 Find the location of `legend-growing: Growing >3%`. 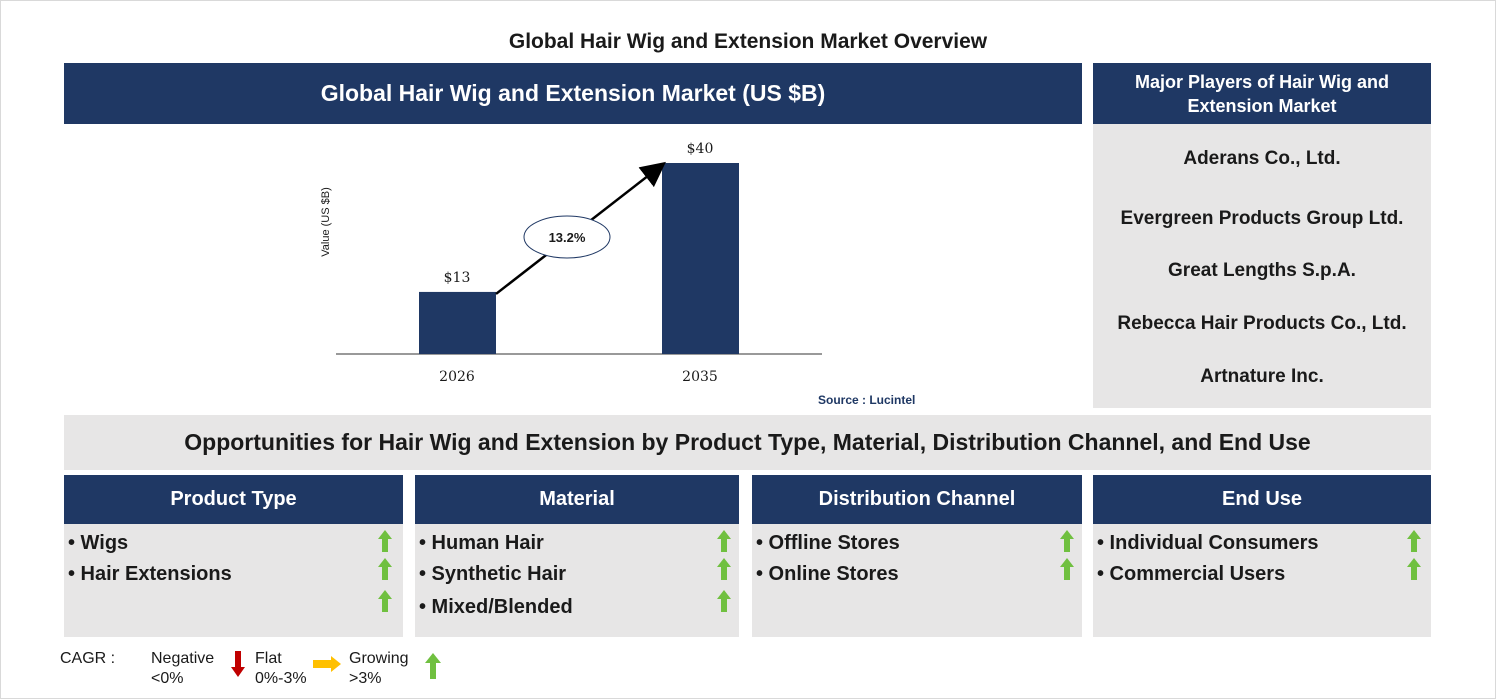

legend-growing: Growing >3% is located at coordinates (379, 669).